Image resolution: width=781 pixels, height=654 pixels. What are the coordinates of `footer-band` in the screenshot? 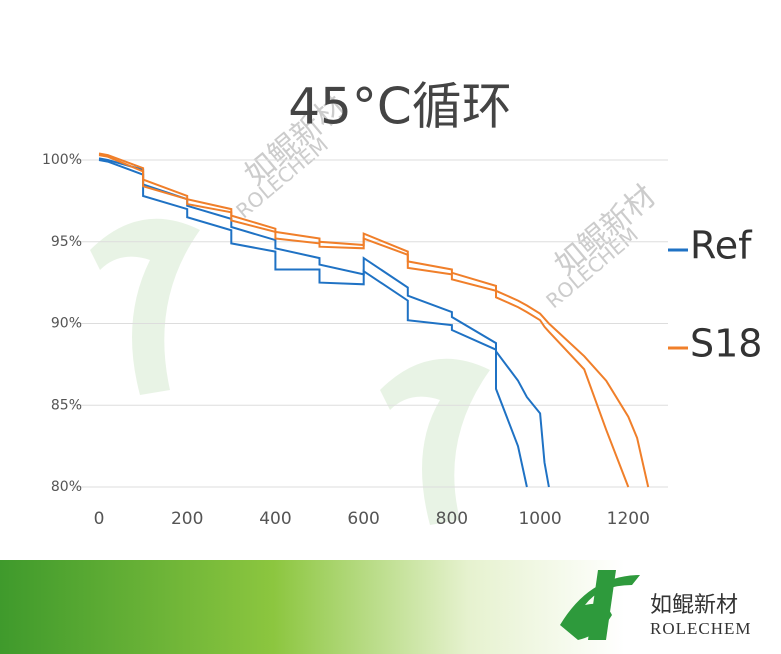 It's located at (390, 607).